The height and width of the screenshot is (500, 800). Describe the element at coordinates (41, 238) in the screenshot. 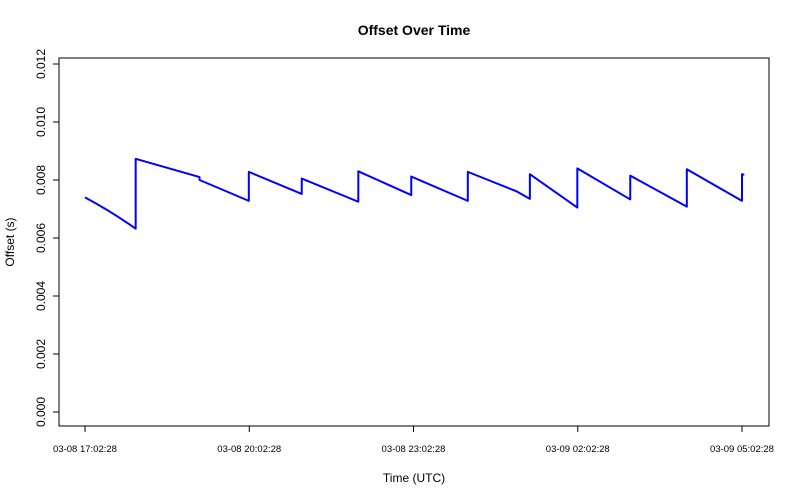

I see `y-tick-label: 0.006` at that location.